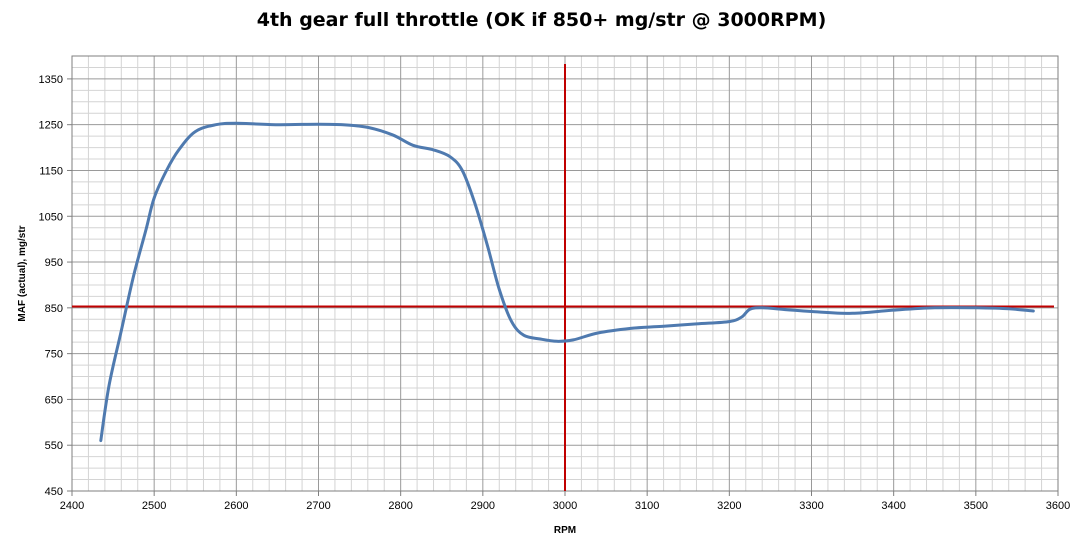  Describe the element at coordinates (483, 506) in the screenshot. I see `x-tick-label: 2900` at that location.